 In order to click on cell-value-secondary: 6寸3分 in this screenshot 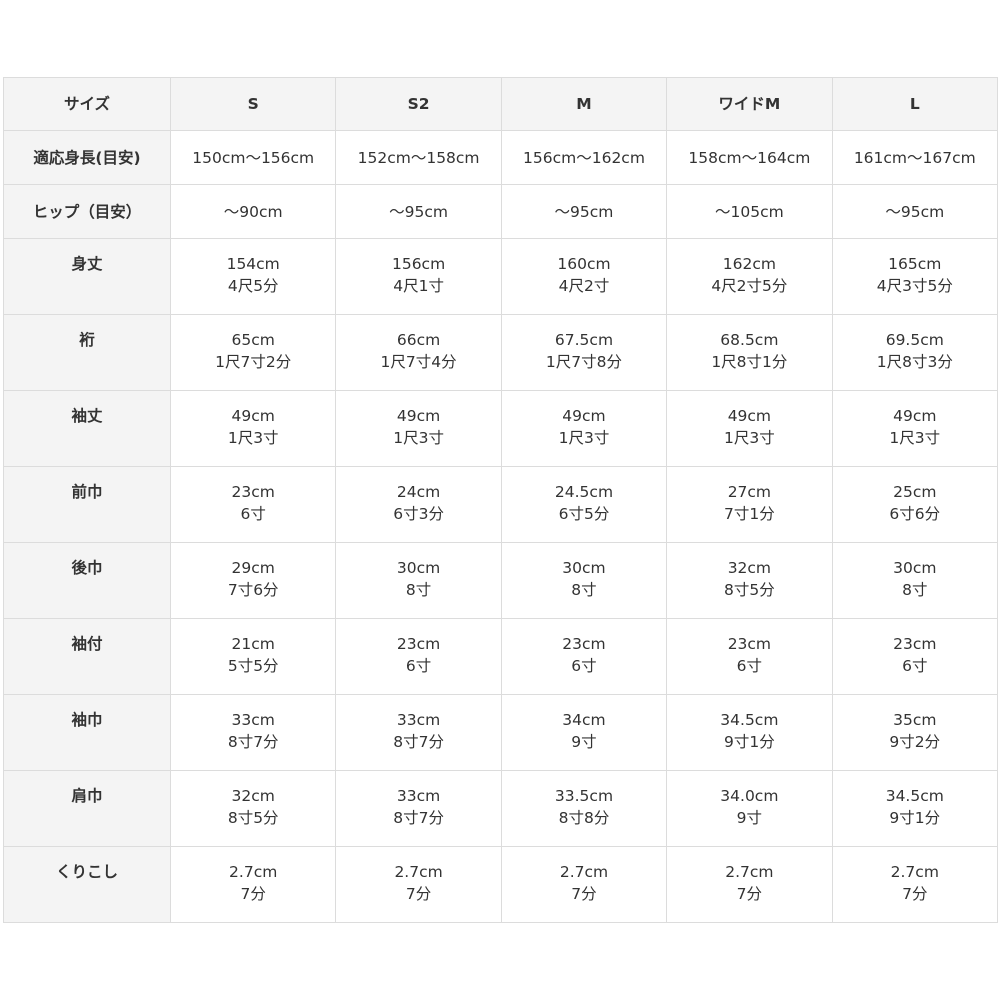, I will do `click(418, 514)`.